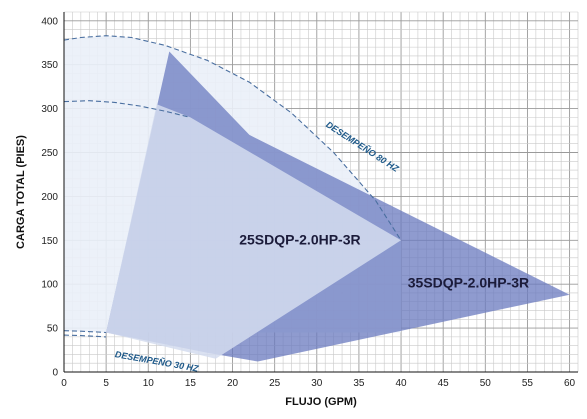 The height and width of the screenshot is (419, 587). Describe the element at coordinates (444, 383) in the screenshot. I see `x-tick-label: 45` at that location.